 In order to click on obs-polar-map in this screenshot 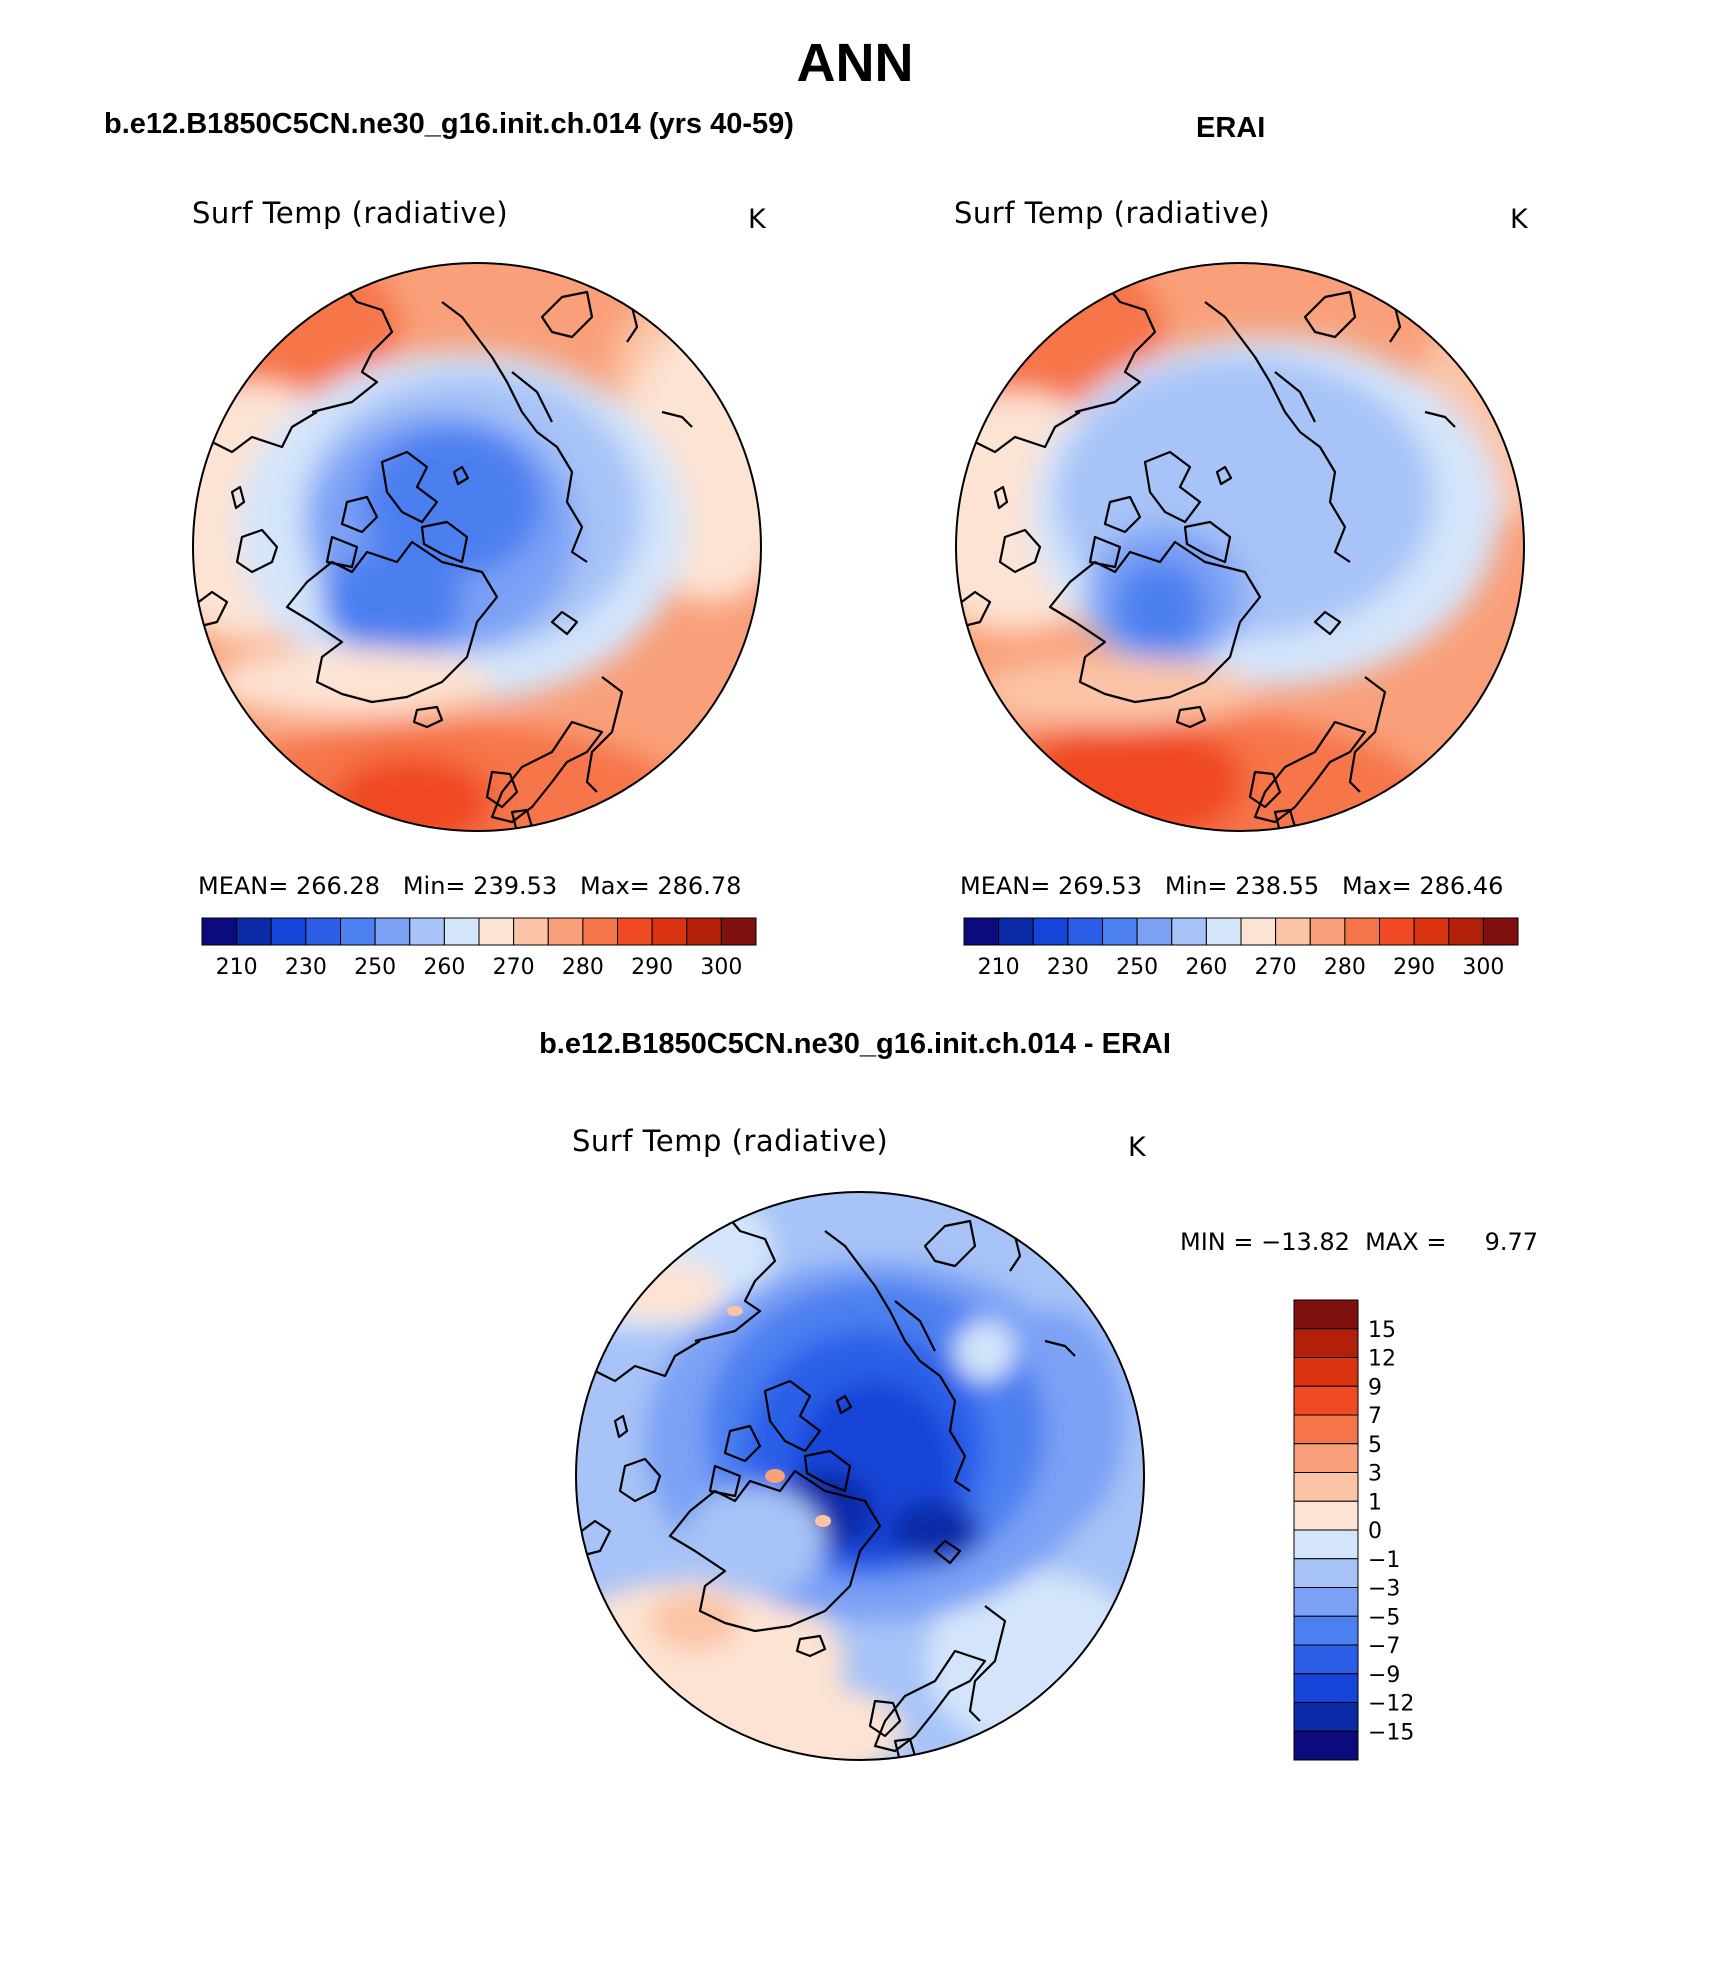, I will do `click(1240, 547)`.